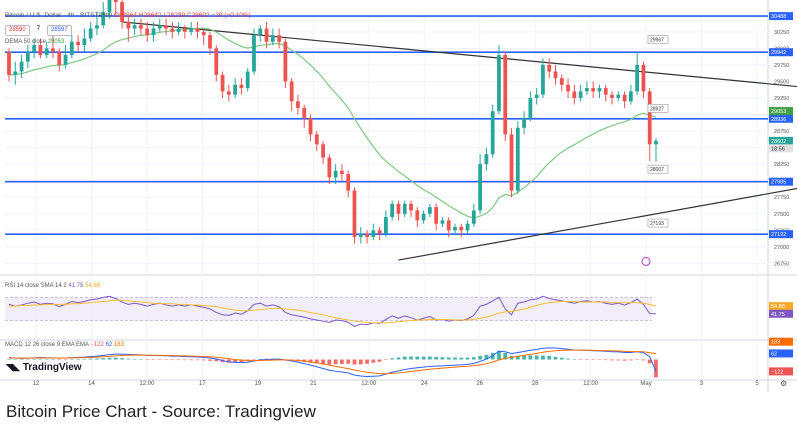 The height and width of the screenshot is (432, 797). Describe the element at coordinates (778, 183) in the screenshot. I see `level-price-label: 27985` at that location.